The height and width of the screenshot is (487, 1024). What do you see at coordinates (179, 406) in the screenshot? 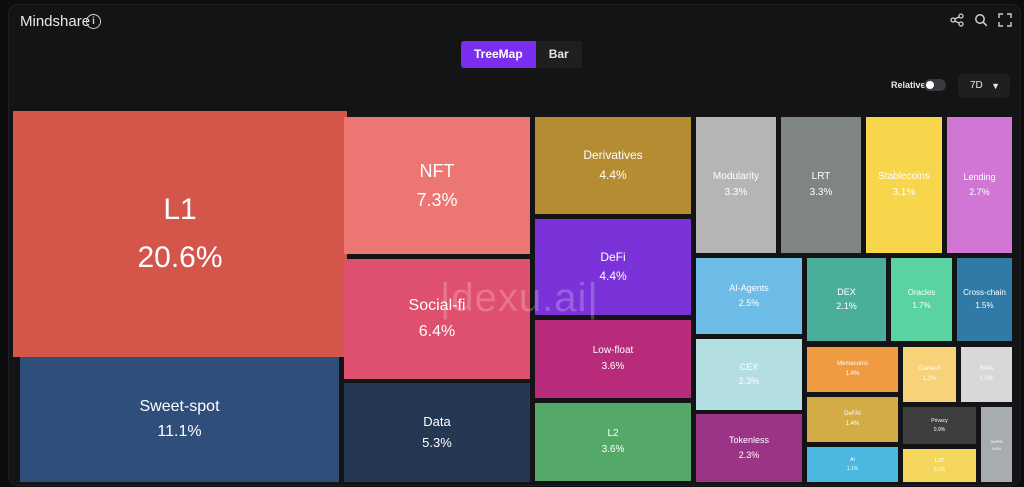
I see `tile-name: Sweet-spot` at bounding box center [179, 406].